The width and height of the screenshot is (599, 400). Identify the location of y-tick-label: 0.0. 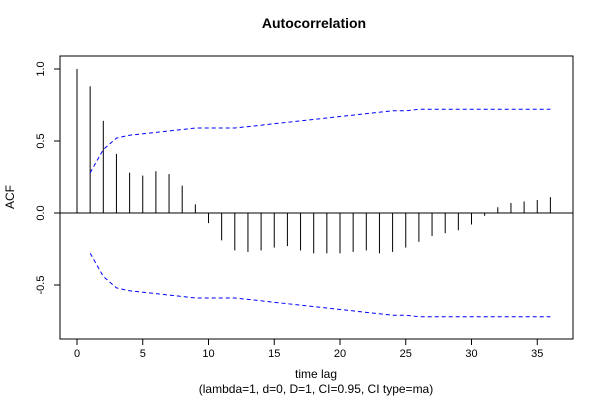
(41, 212).